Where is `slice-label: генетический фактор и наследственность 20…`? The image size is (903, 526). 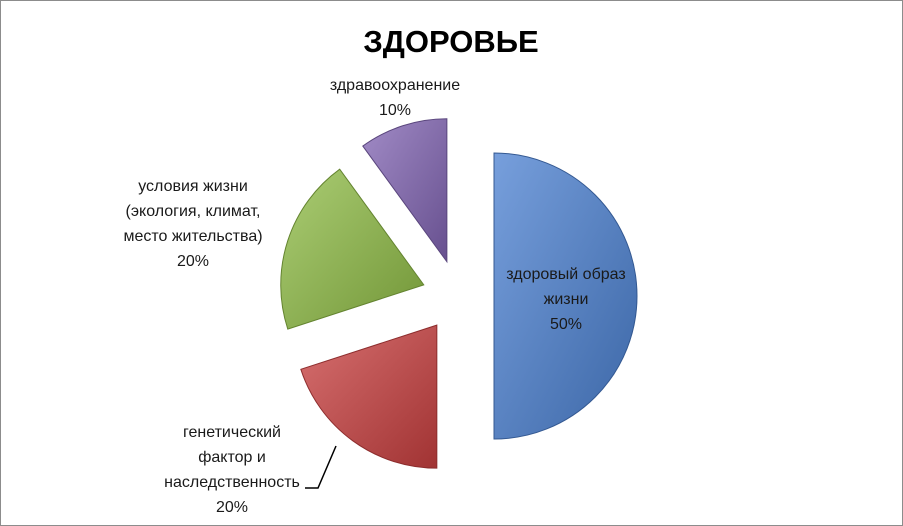
slice-label: генетический фактор и наследственность 20… is located at coordinates (232, 470).